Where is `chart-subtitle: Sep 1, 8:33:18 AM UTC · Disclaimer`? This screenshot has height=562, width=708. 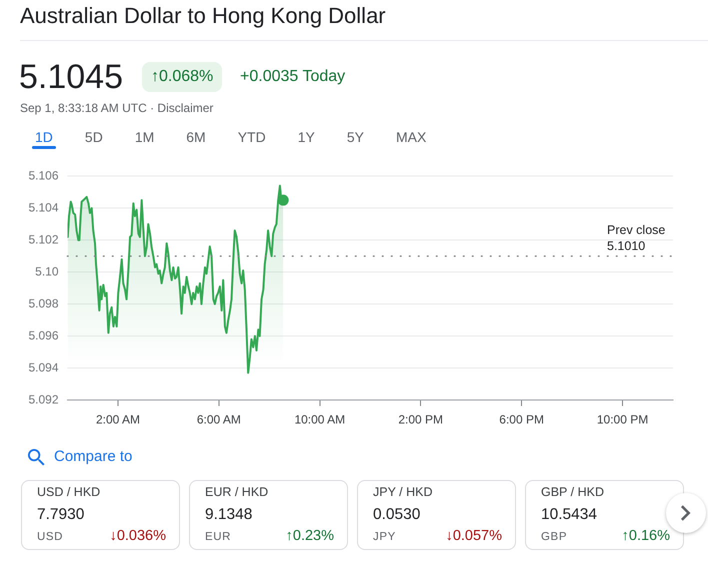
chart-subtitle: Sep 1, 8:33:18 AM UTC · Disclaimer is located at coordinates (117, 108).